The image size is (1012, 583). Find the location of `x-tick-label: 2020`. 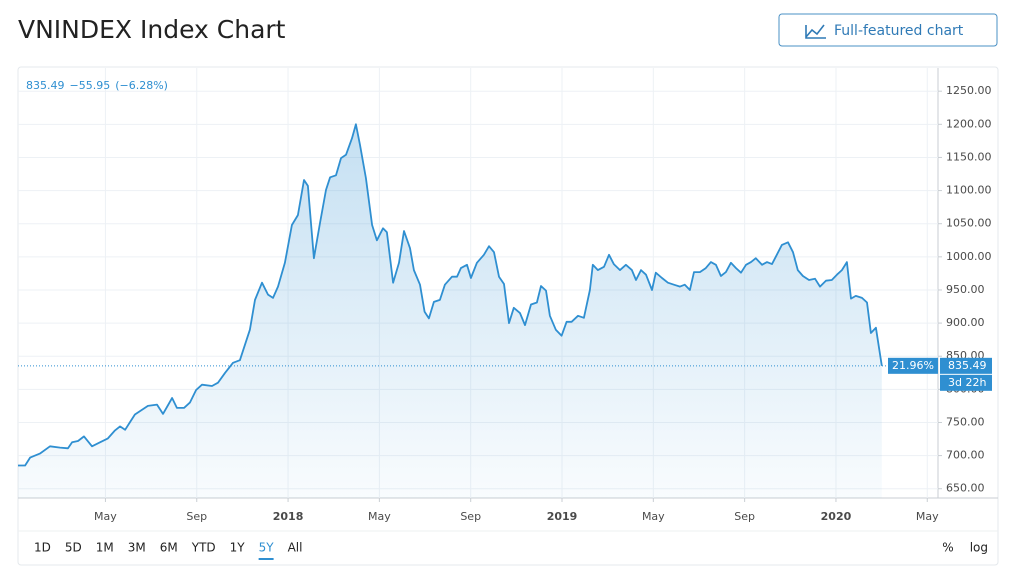

x-tick-label: 2020 is located at coordinates (836, 516).